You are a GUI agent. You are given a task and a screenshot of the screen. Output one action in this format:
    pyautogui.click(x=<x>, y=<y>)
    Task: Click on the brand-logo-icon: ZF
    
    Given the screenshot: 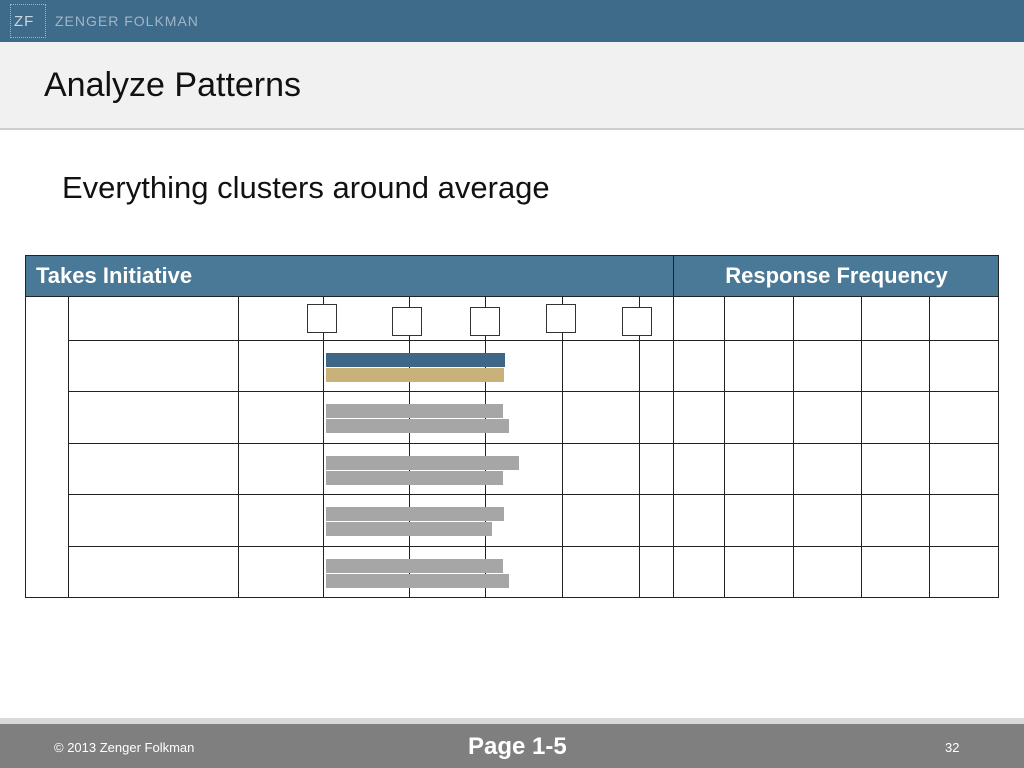 What is the action you would take?
    pyautogui.click(x=28, y=21)
    